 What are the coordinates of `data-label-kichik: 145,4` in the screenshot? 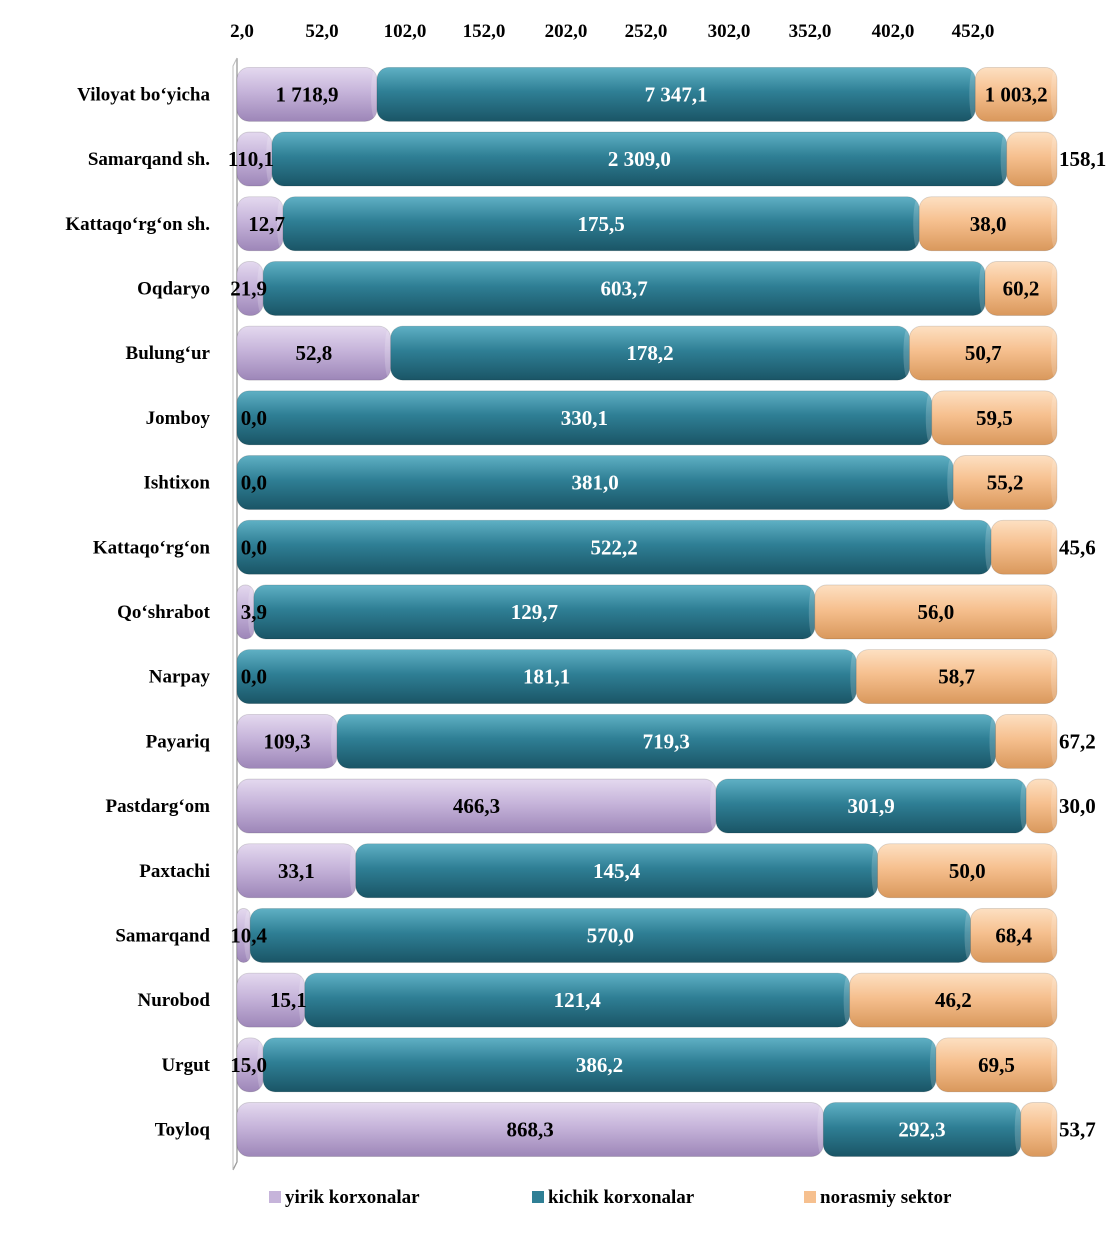 It's located at (617, 871).